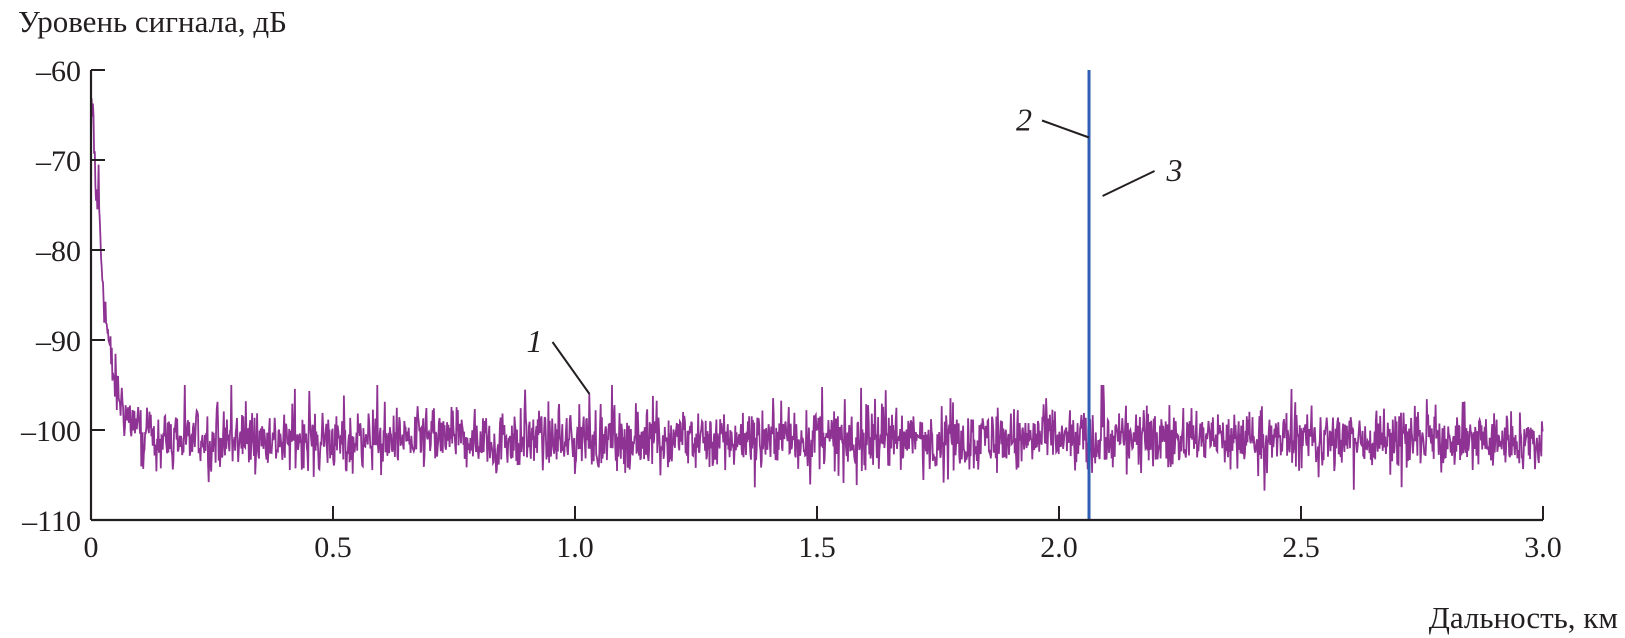 Image resolution: width=1625 pixels, height=638 pixels. I want to click on x-tick-label: 1.0, so click(575, 547).